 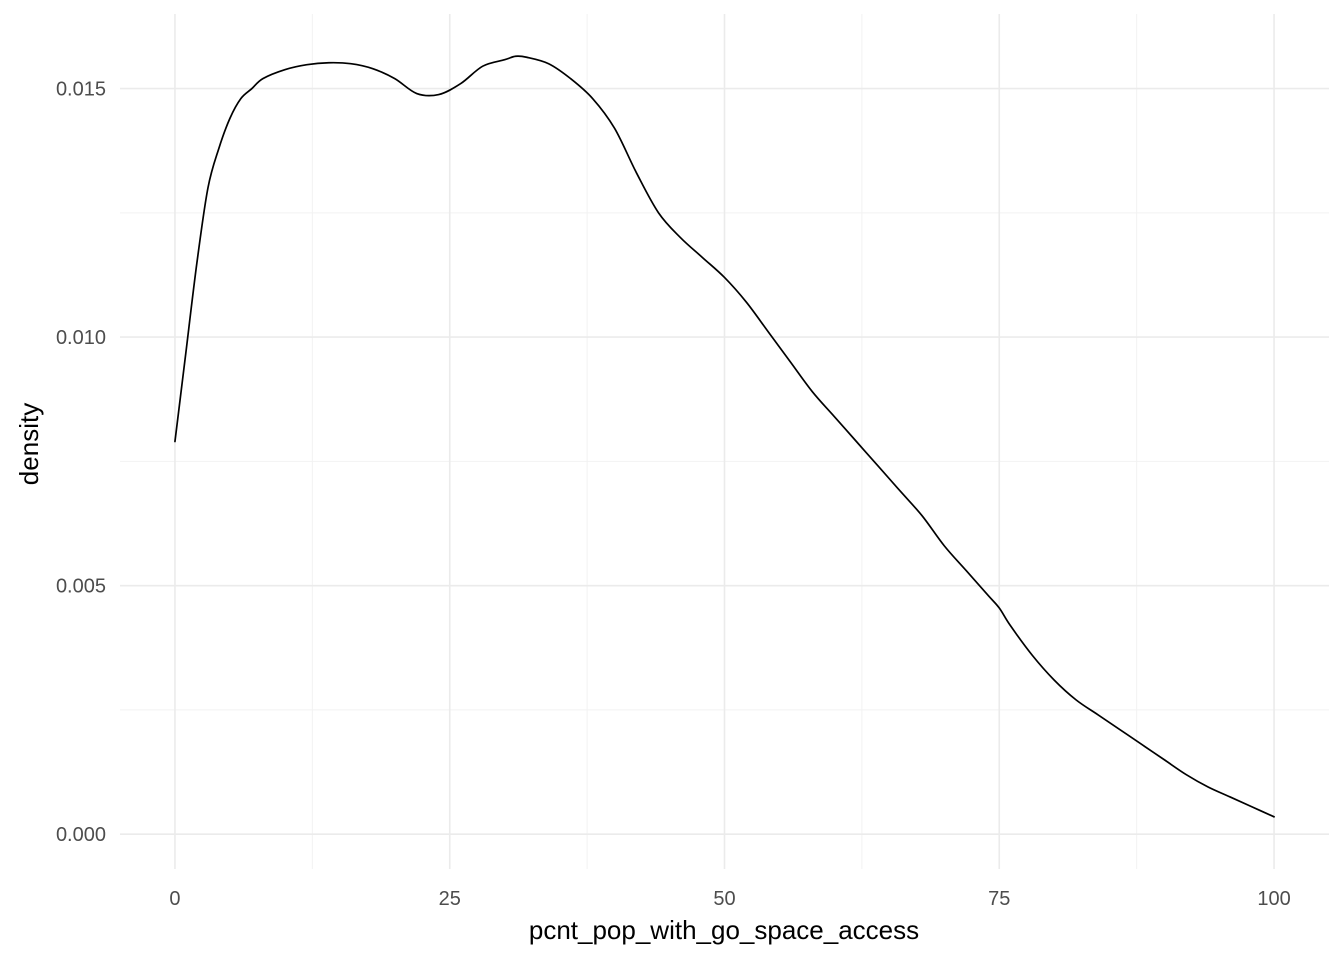 I want to click on y-tick-label: 0.005, so click(x=81, y=587).